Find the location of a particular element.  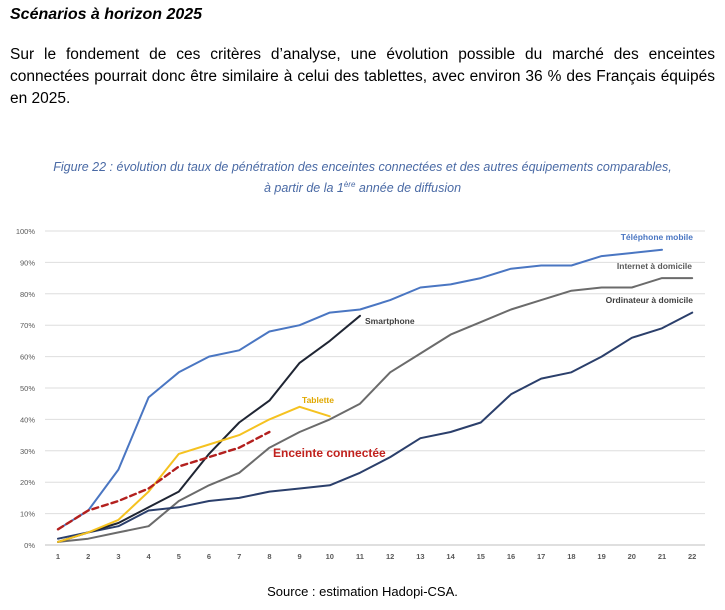

y-tick-label: 50% is located at coordinates (27, 388).